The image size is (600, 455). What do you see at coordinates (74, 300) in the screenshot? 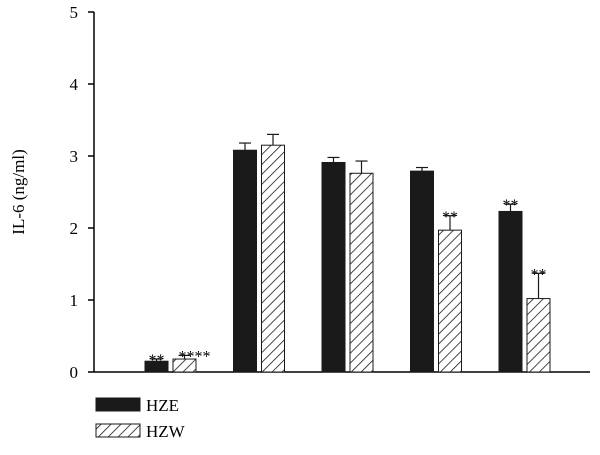
I see `y-tick-label: 1` at bounding box center [74, 300].